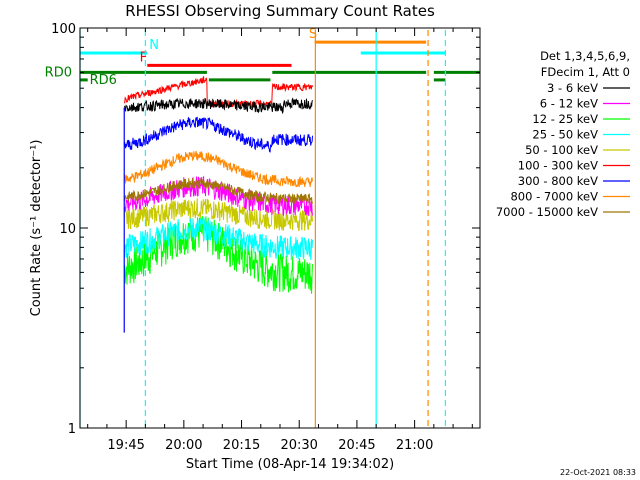 Image resolution: width=640 pixels, height=480 pixels. Describe the element at coordinates (154, 45) in the screenshot. I see `flag-label: N` at that location.